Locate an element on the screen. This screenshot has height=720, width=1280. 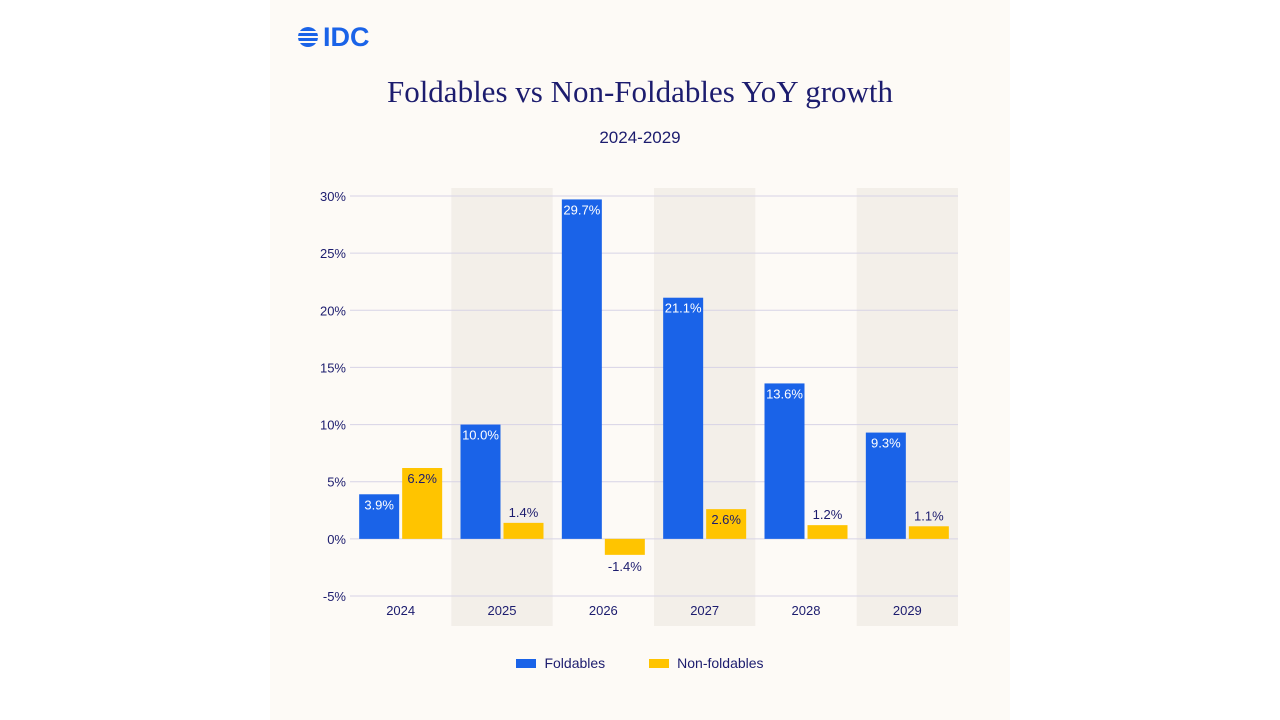
data-label-non-foldables-2027: 2.6% is located at coordinates (726, 519).